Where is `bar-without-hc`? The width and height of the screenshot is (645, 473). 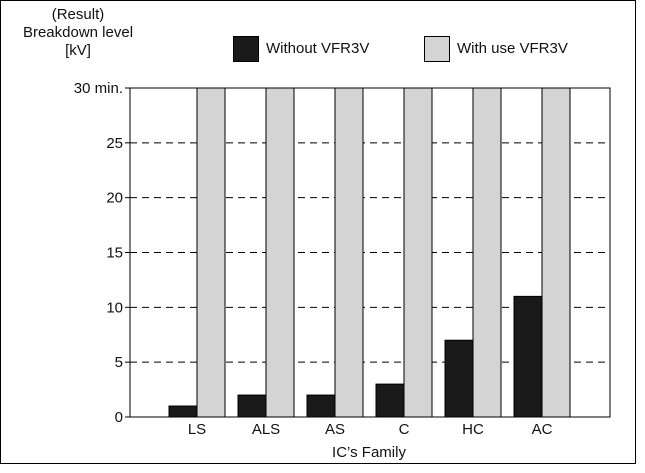 bar-without-hc is located at coordinates (459, 378).